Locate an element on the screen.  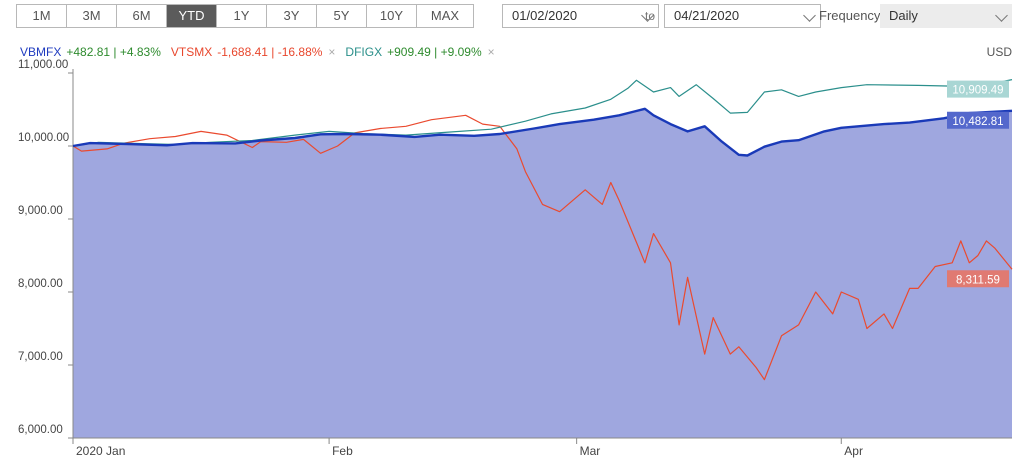
start-date-value: 01/02/2020 is located at coordinates (545, 15).